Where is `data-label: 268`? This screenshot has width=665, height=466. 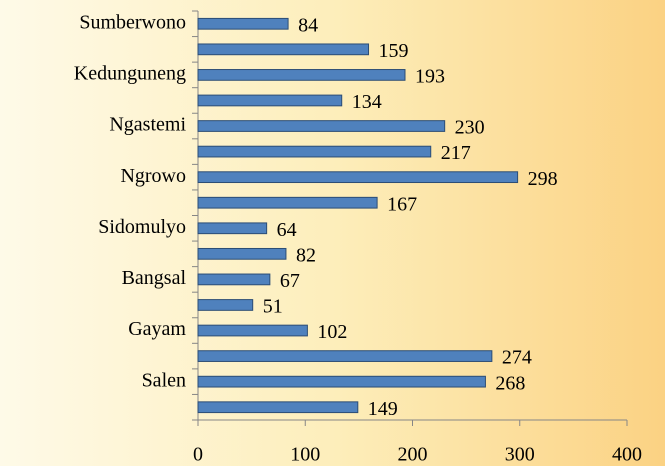 data-label: 268 is located at coordinates (510, 383).